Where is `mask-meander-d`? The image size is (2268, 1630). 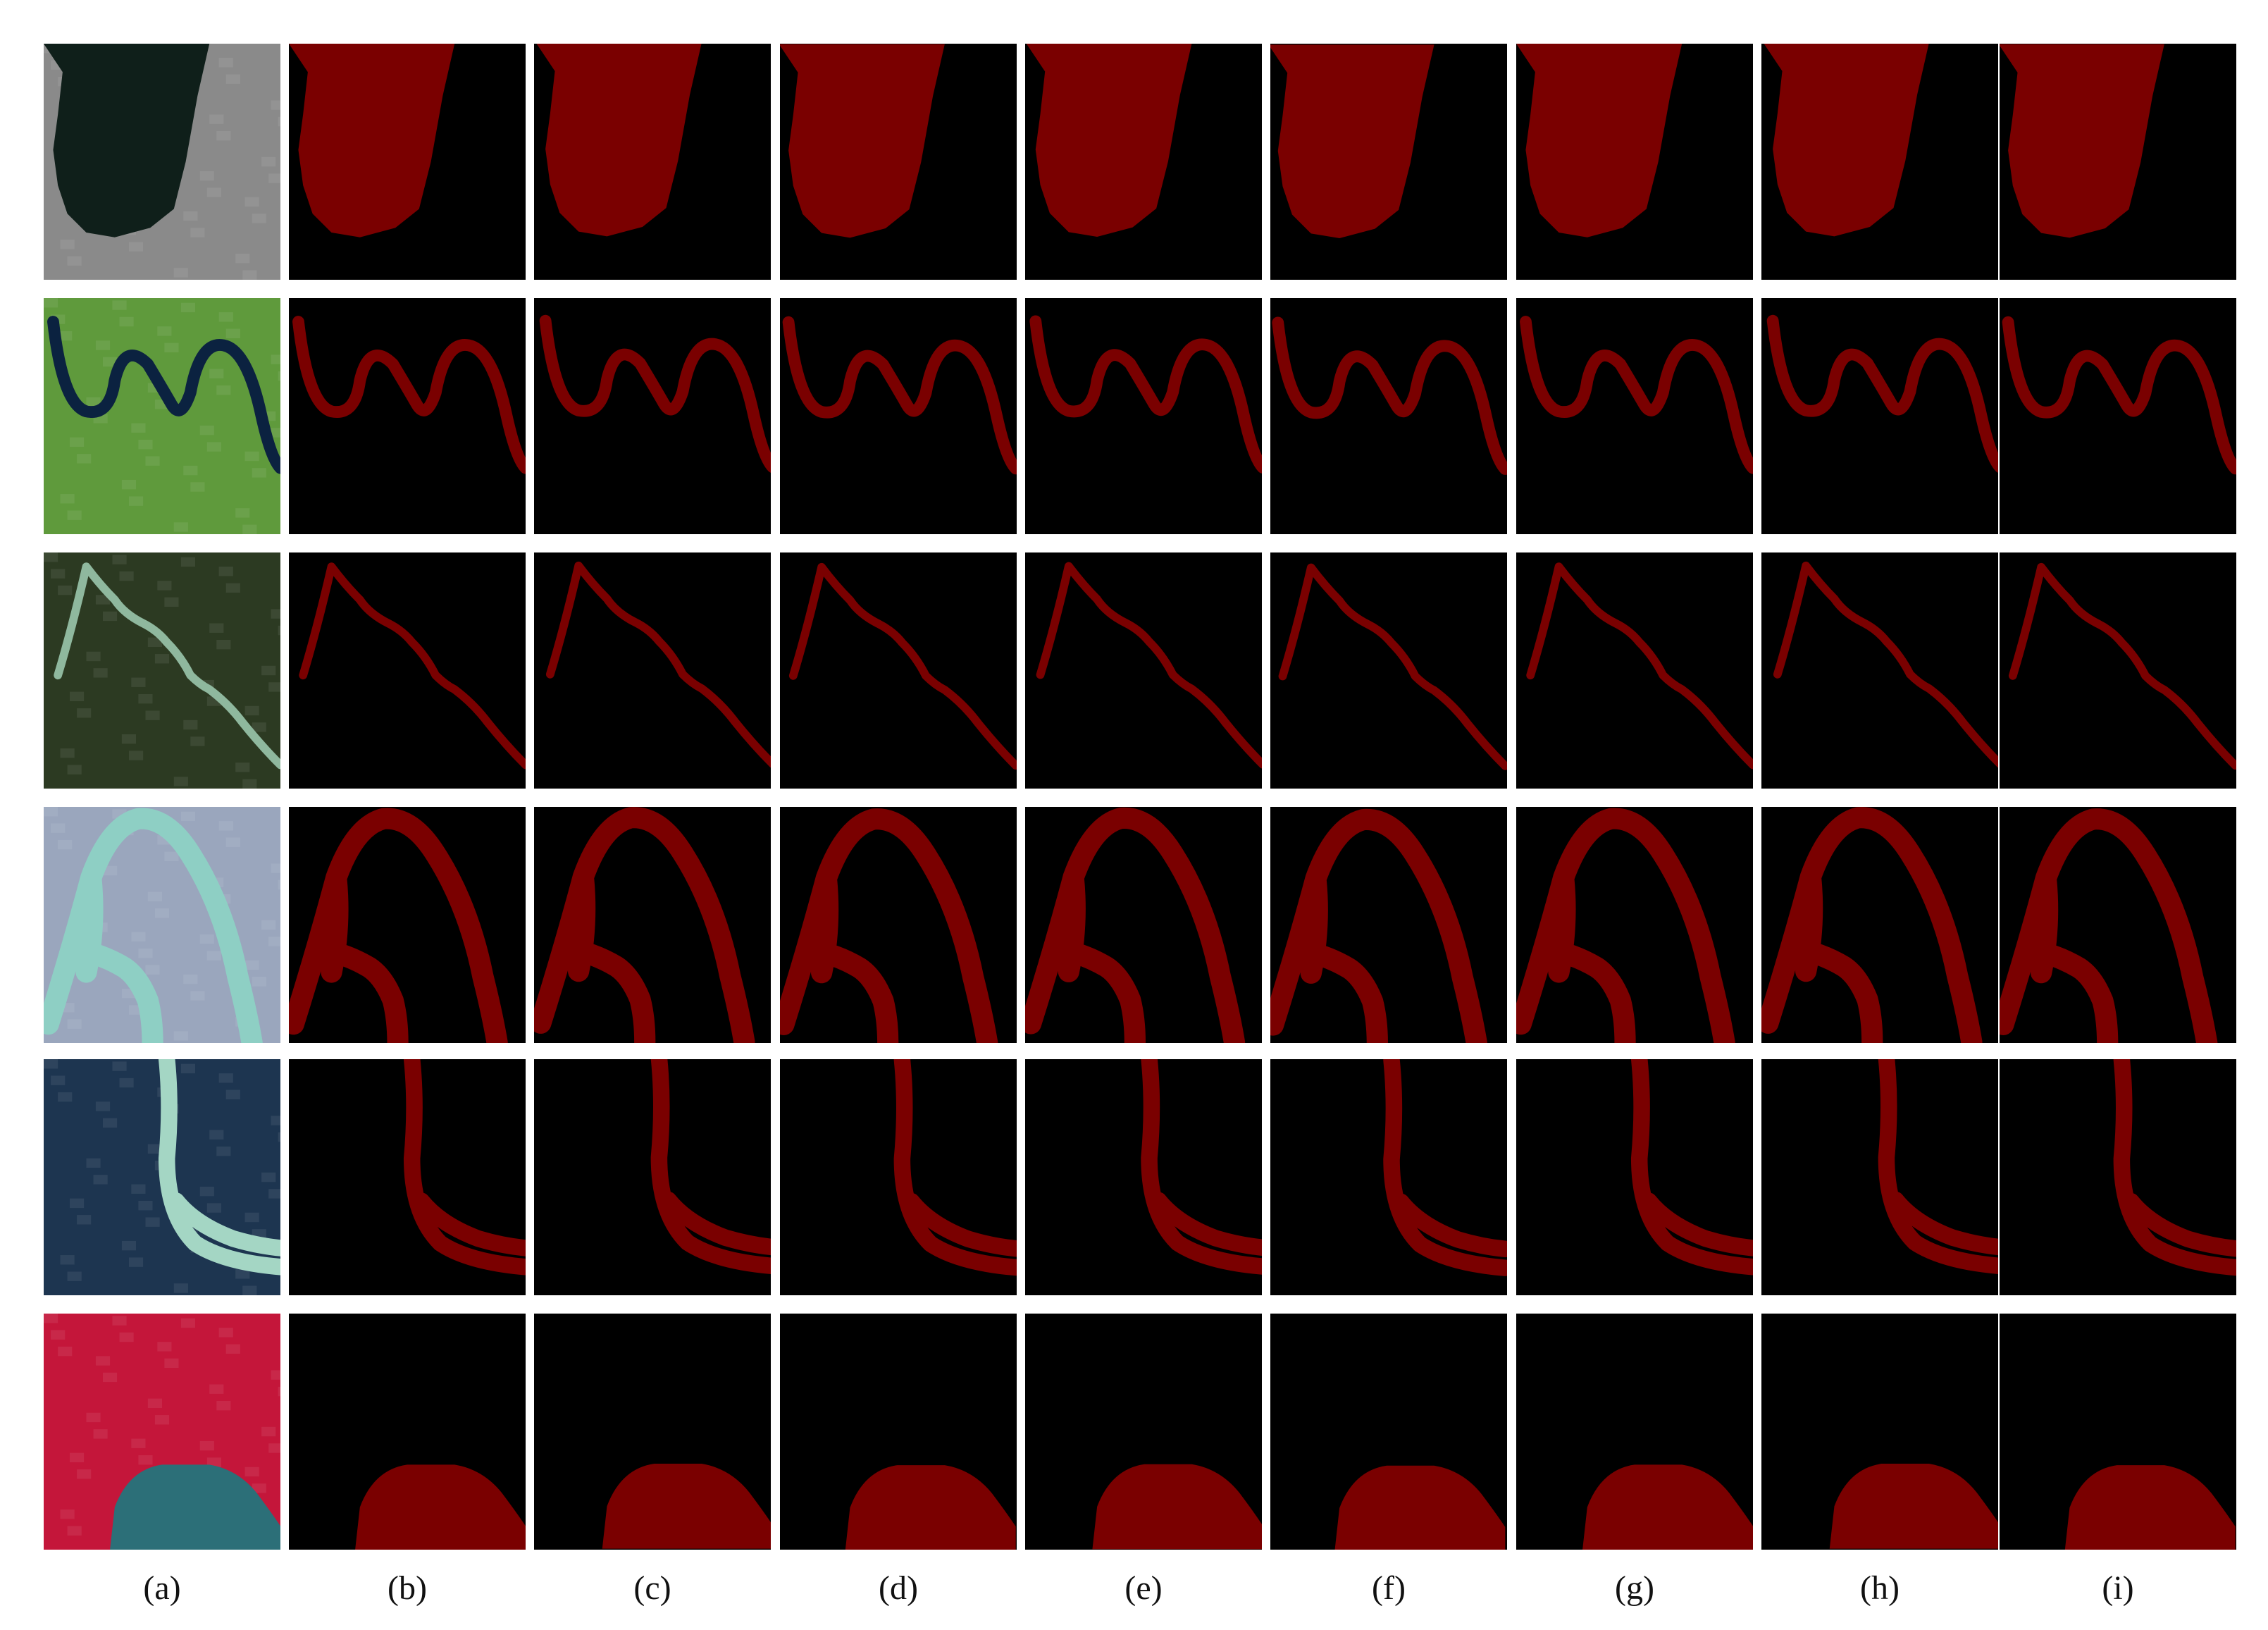 mask-meander-d is located at coordinates (898, 416).